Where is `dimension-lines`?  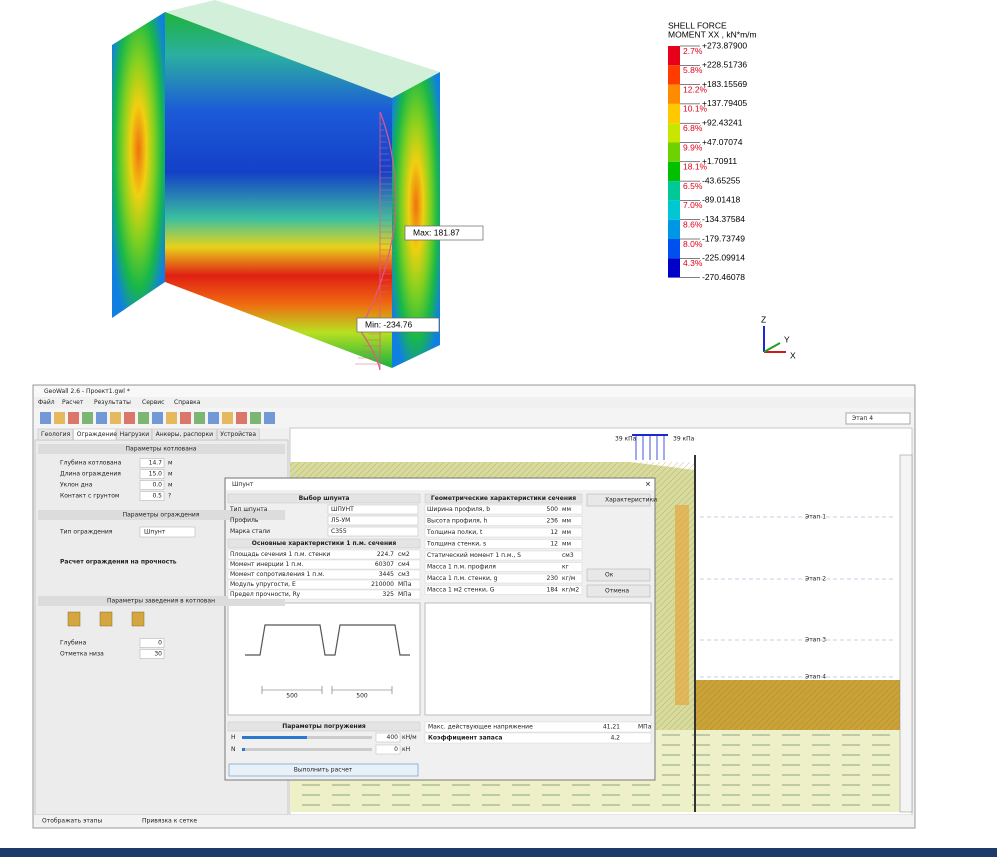 dimension-lines is located at coordinates (327, 690).